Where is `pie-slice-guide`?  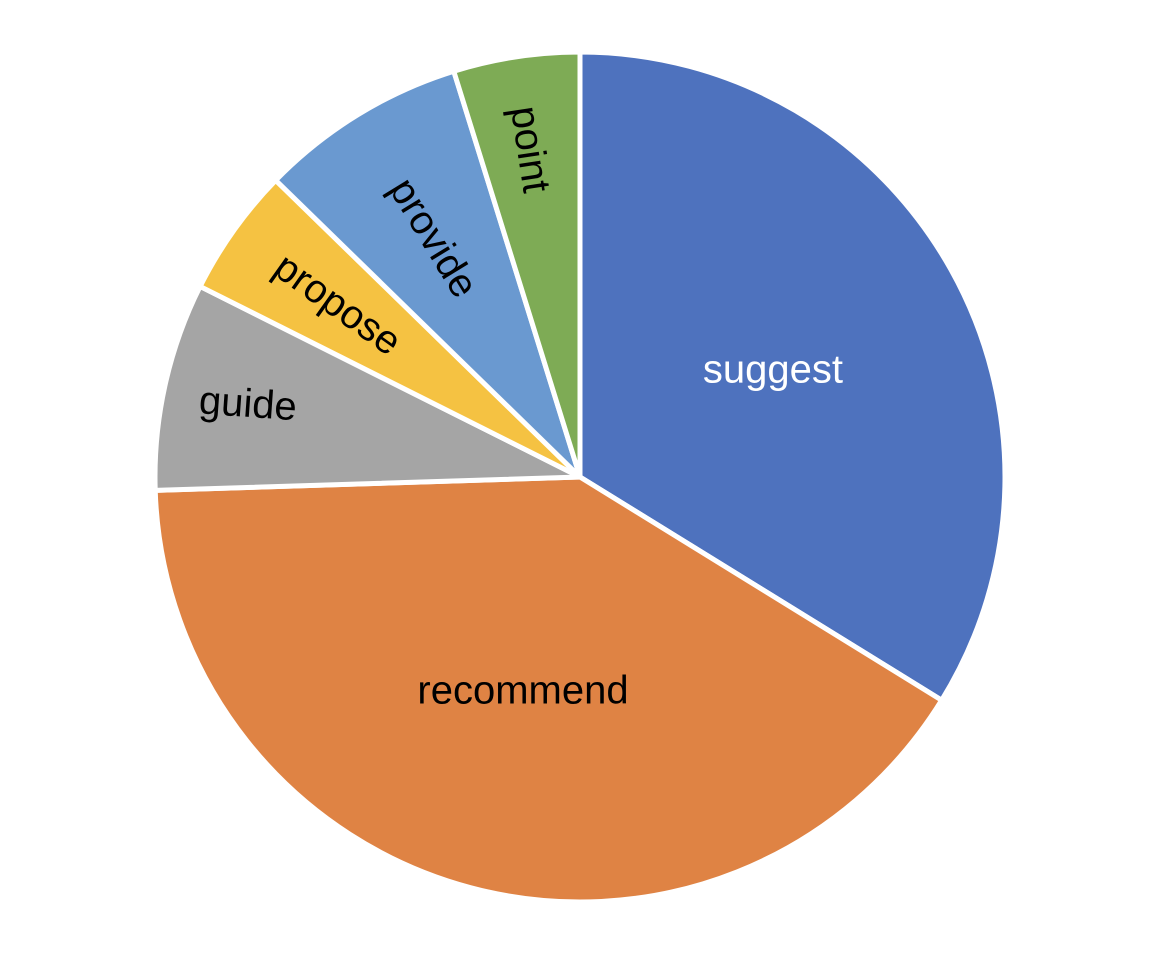 pie-slice-guide is located at coordinates (367, 388).